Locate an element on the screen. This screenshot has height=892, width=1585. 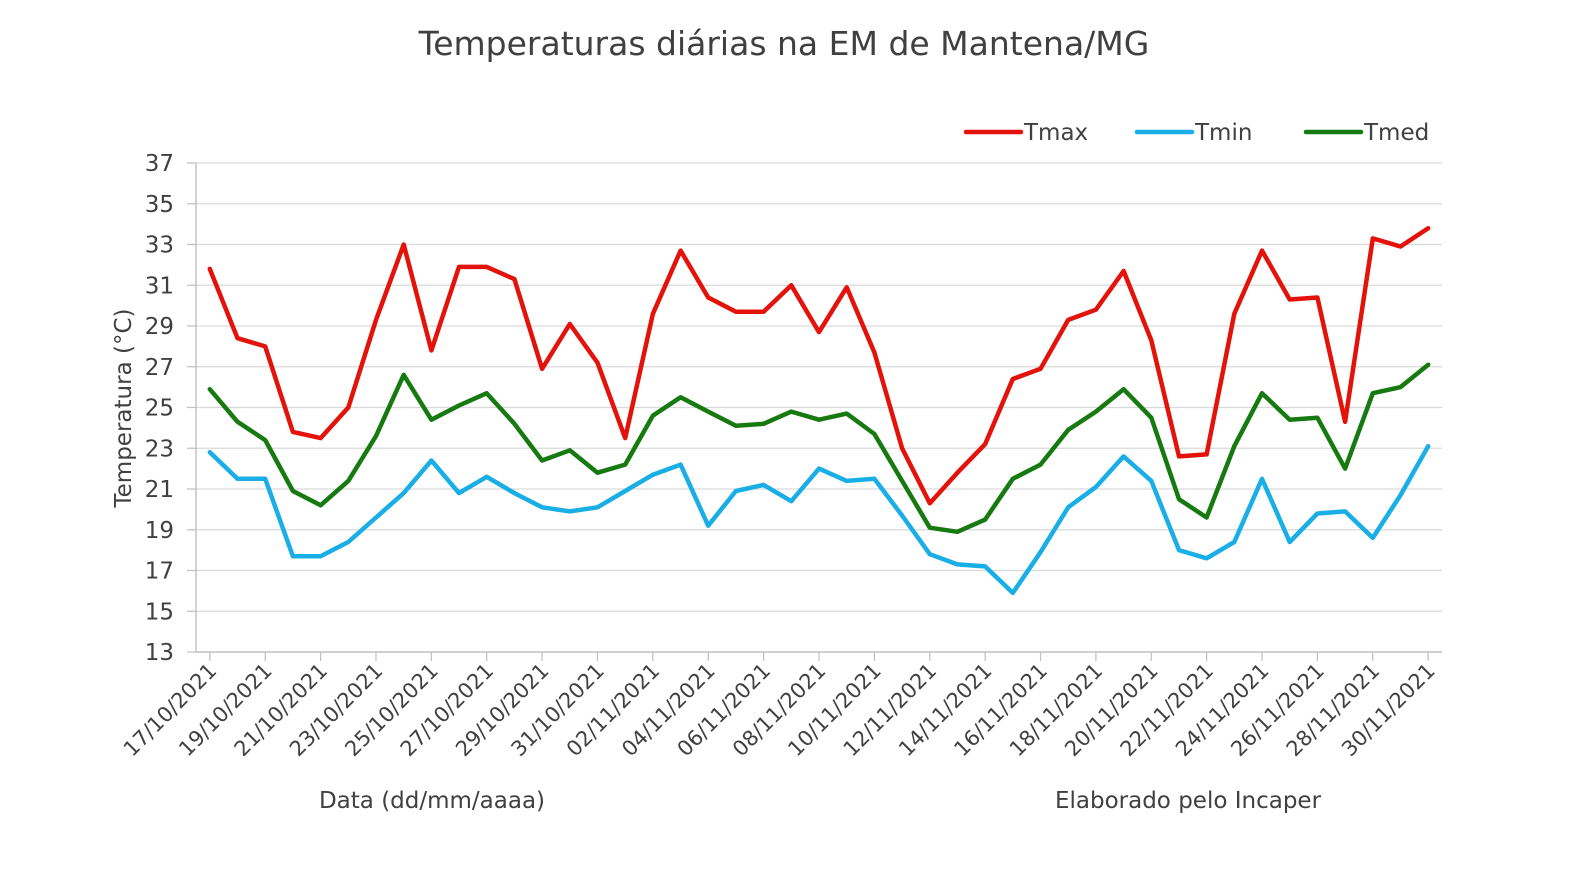
y-tick-label: 29 is located at coordinates (159, 327).